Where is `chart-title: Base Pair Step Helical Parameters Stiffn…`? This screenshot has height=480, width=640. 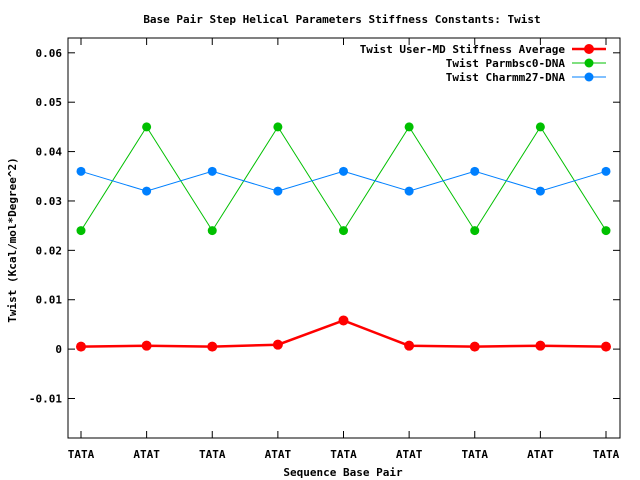 chart-title: Base Pair Step Helical Parameters Stiffn… is located at coordinates (341, 19).